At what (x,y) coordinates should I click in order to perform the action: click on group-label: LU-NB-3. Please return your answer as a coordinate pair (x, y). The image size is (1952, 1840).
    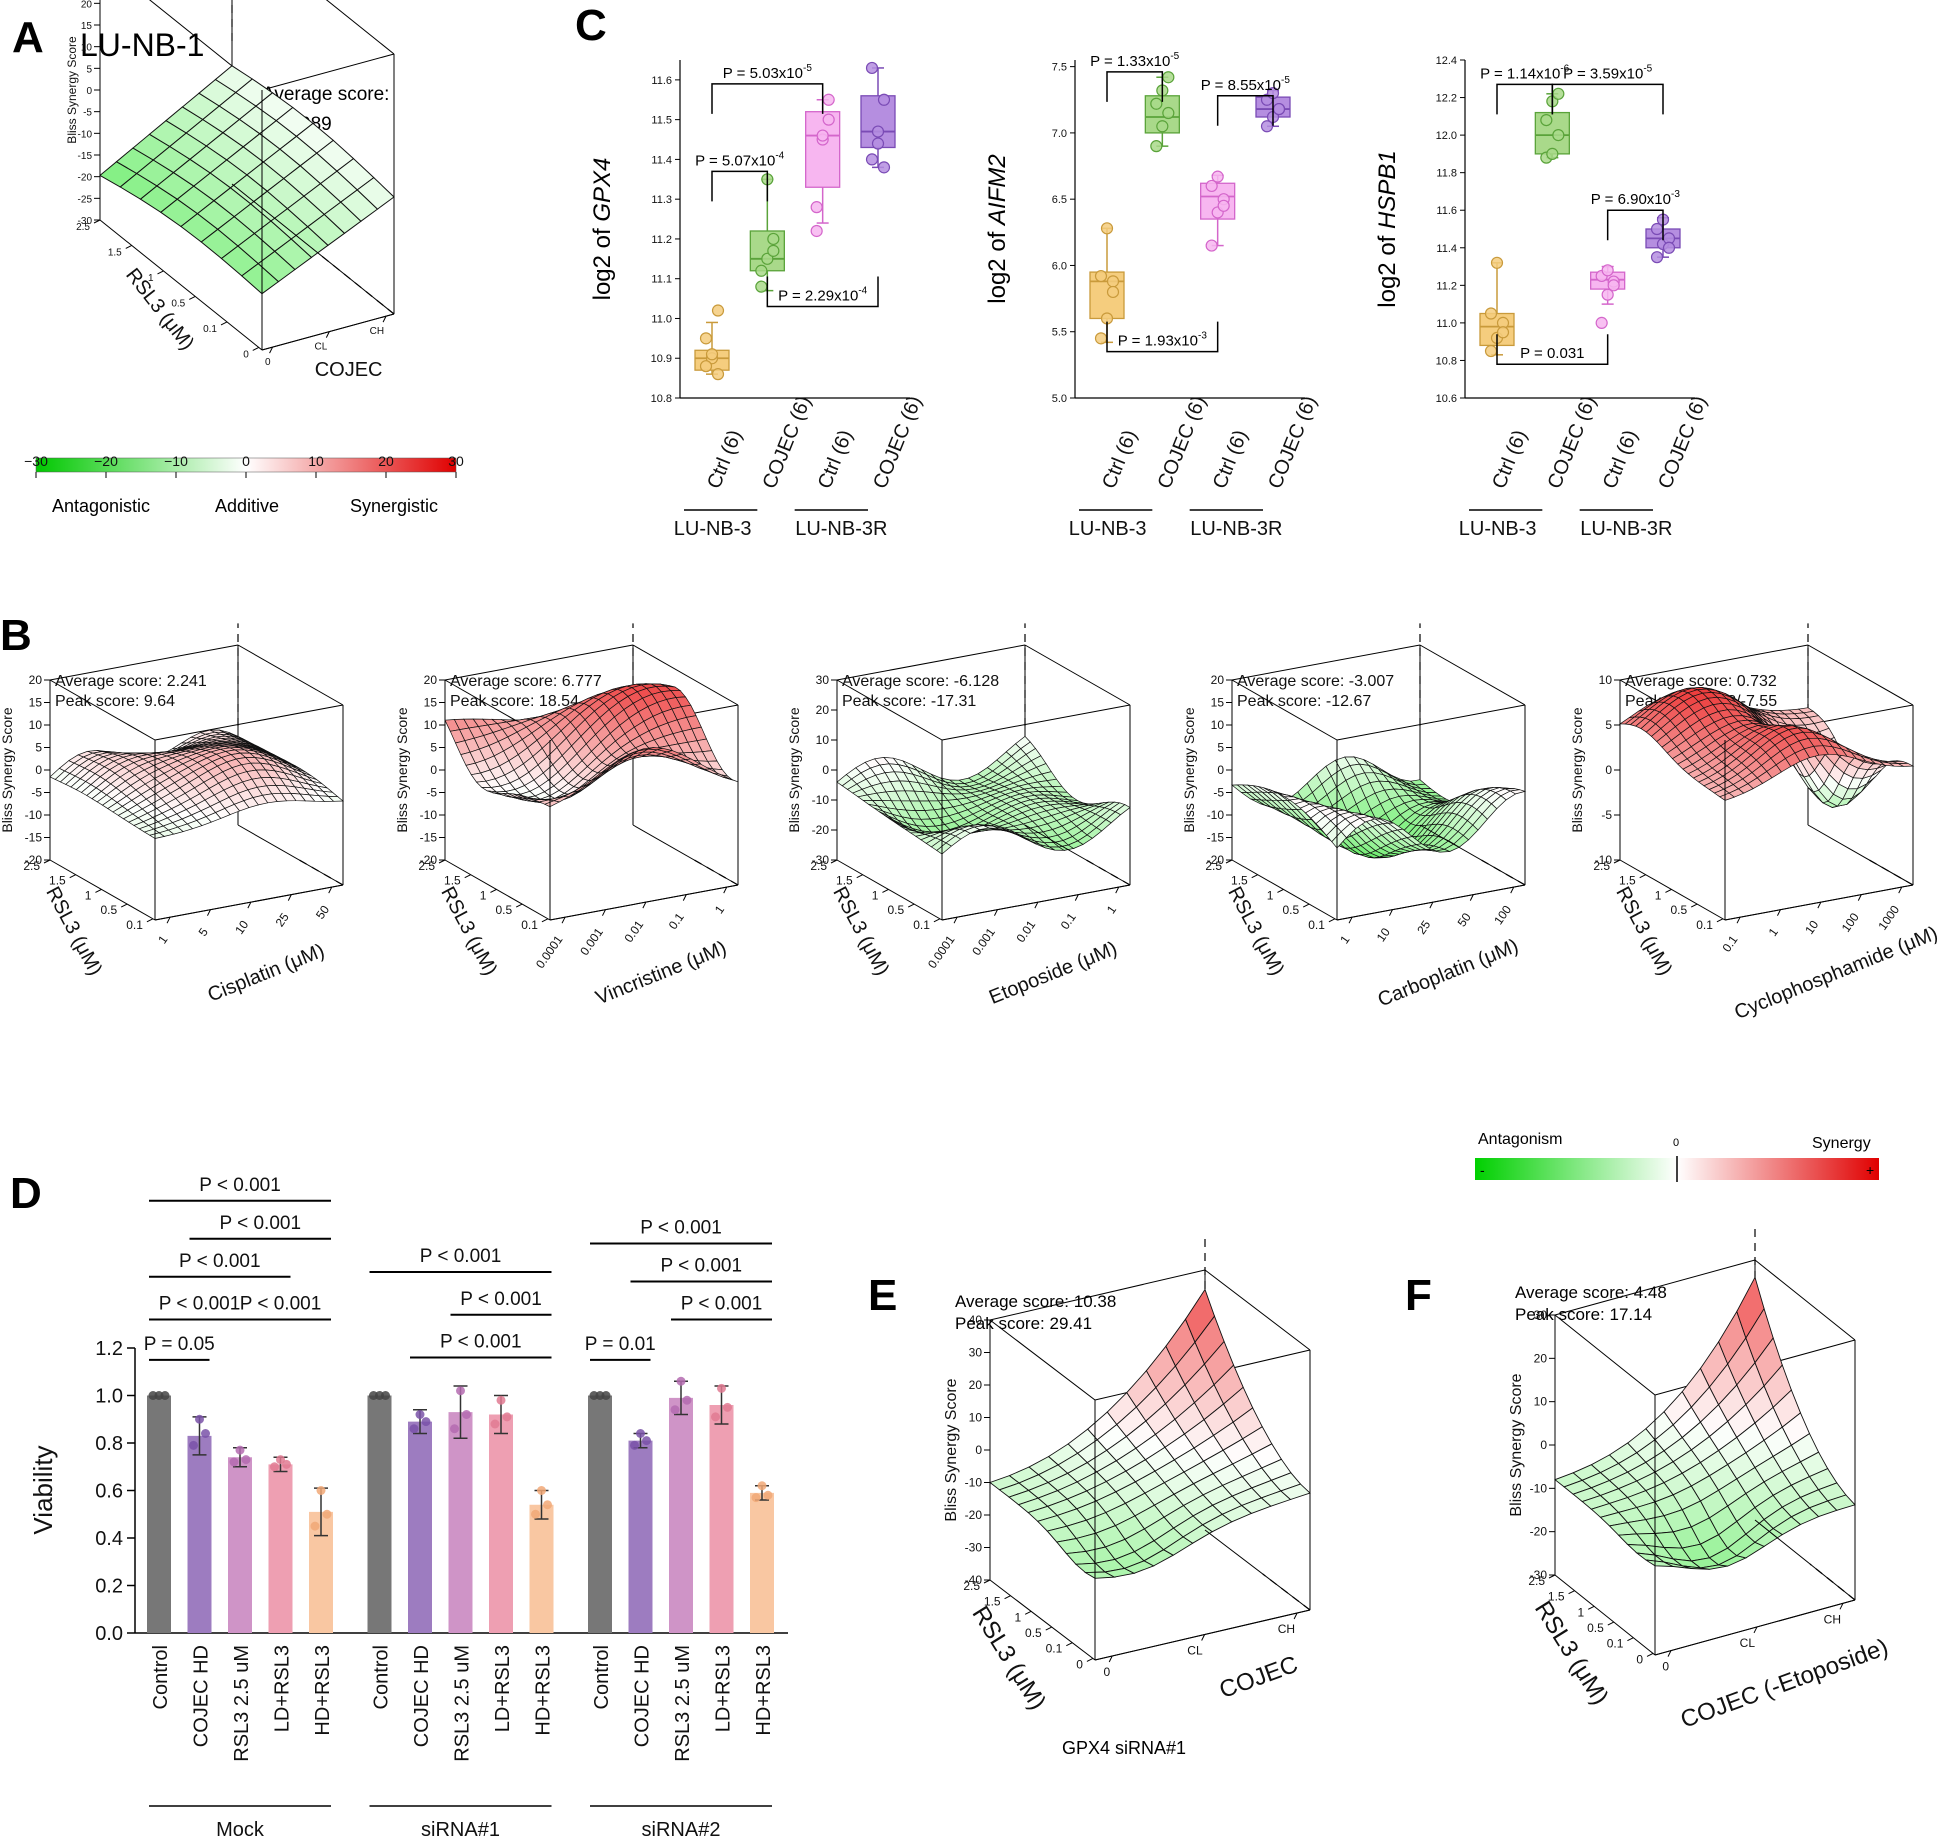
    Looking at the image, I should click on (1108, 529).